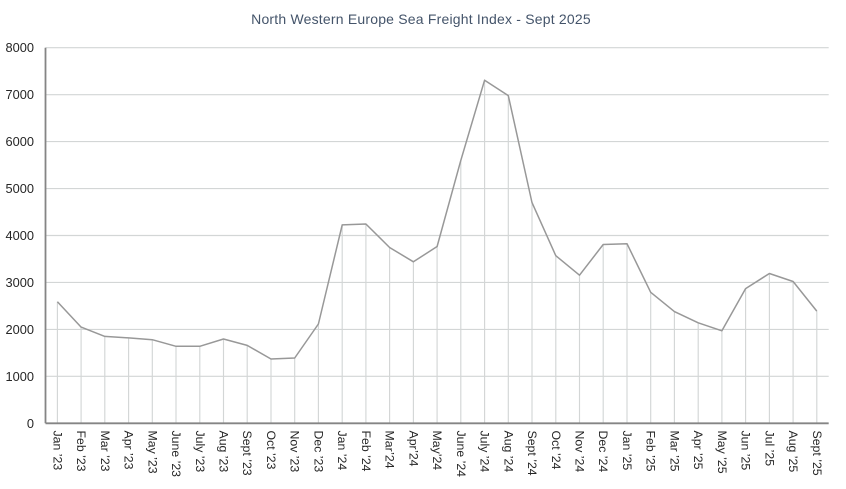  Describe the element at coordinates (20, 47) in the screenshot. I see `svg-text: 8000` at that location.